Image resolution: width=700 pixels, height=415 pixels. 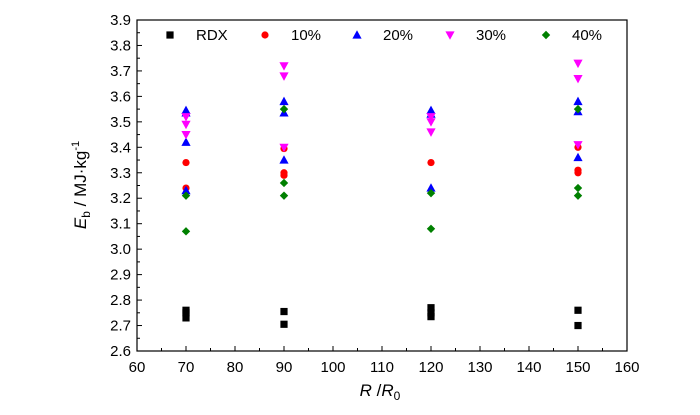 I want to click on x-axis: 60 70 80 90 100 110 120 130 140 150 160, so click(x=384, y=361).